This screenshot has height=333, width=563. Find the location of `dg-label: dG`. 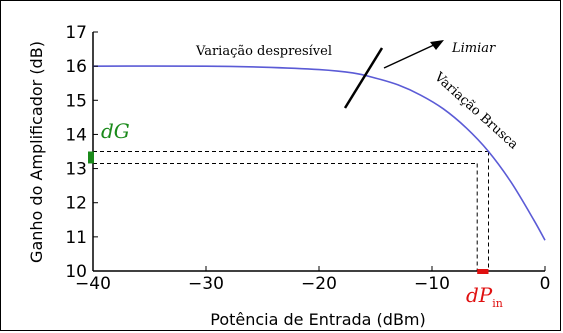

dg-label: dG is located at coordinates (115, 131).